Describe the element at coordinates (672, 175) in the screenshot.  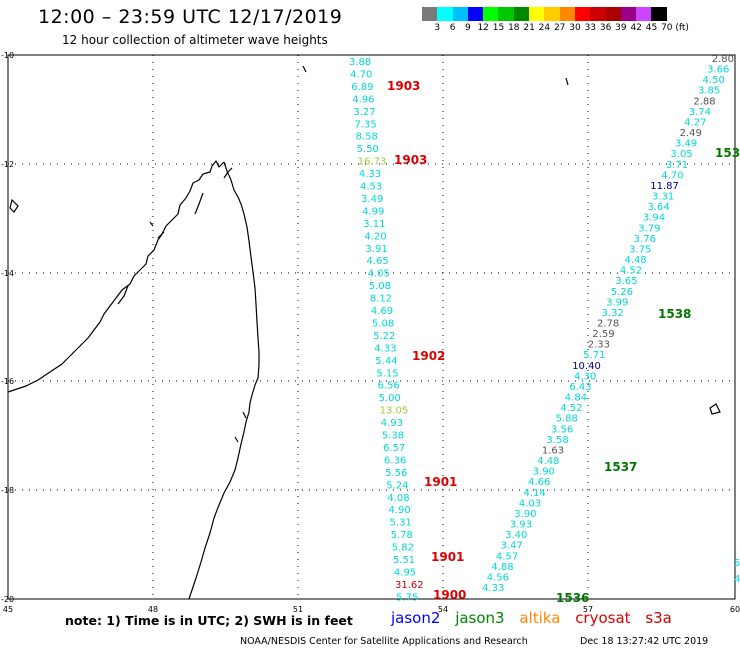
I see `wave-height-value: 4.70` at that location.